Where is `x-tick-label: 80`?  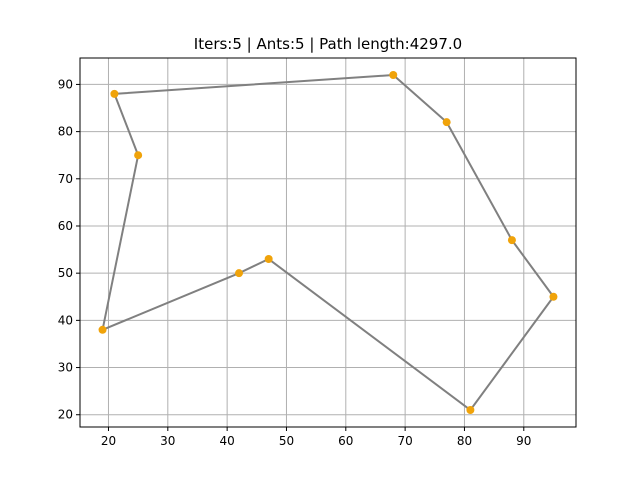
x-tick-label: 80 is located at coordinates (464, 441).